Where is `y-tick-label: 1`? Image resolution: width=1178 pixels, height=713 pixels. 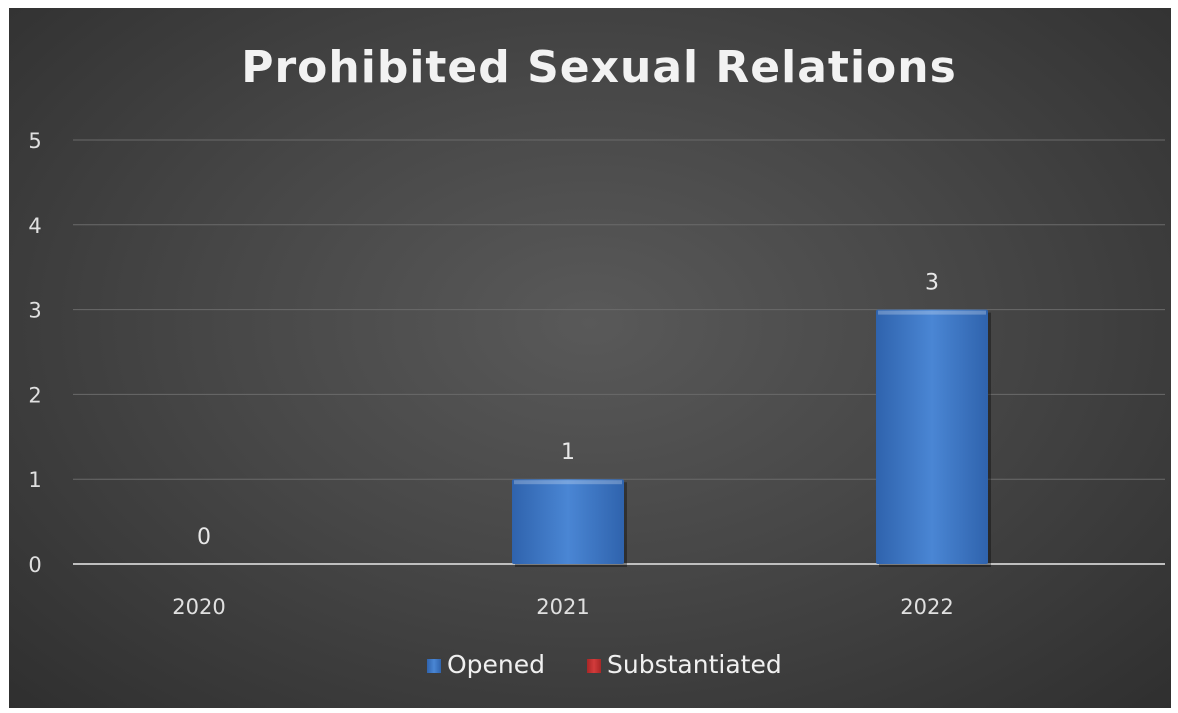
y-tick-label: 1 is located at coordinates (34, 480).